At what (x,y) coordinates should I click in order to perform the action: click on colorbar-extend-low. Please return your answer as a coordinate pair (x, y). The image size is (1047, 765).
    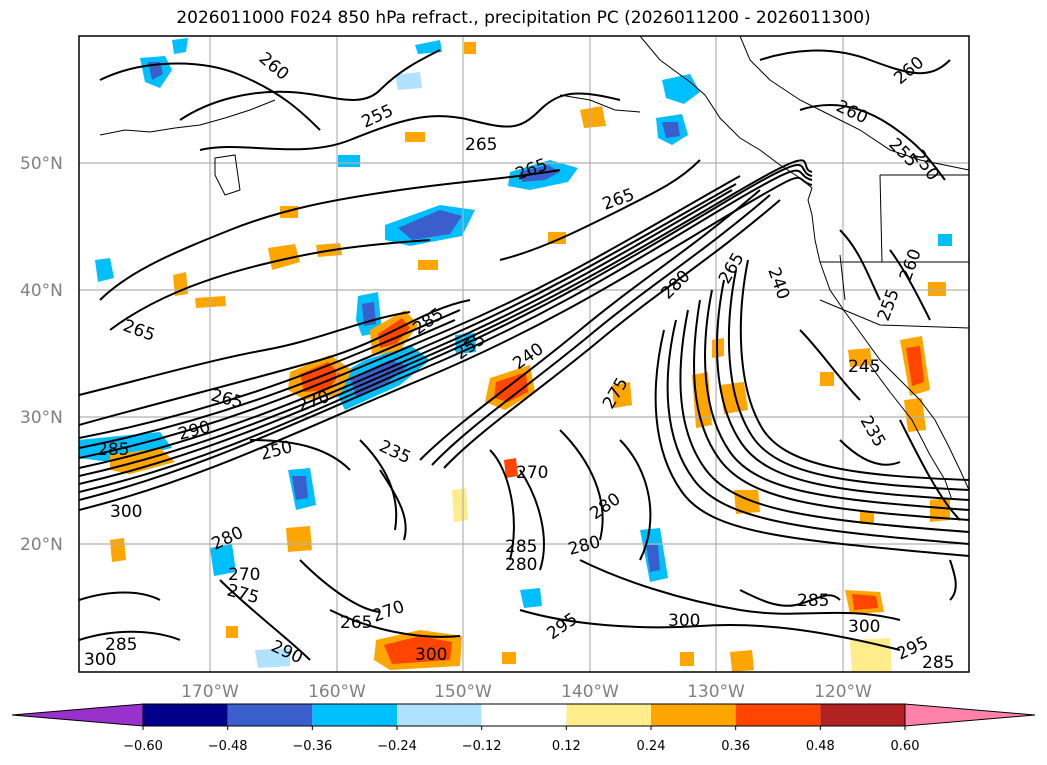
    Looking at the image, I should click on (77, 715).